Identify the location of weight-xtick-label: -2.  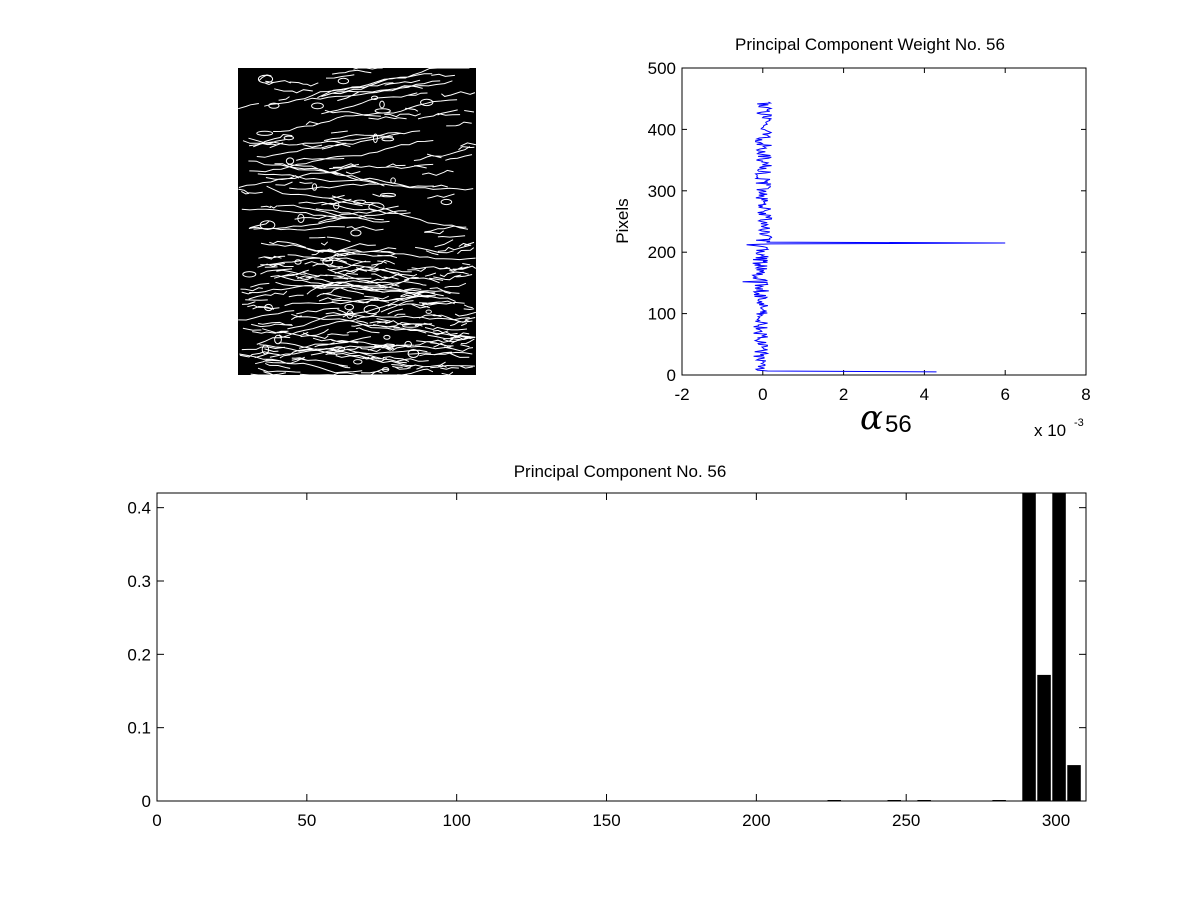
(681, 394).